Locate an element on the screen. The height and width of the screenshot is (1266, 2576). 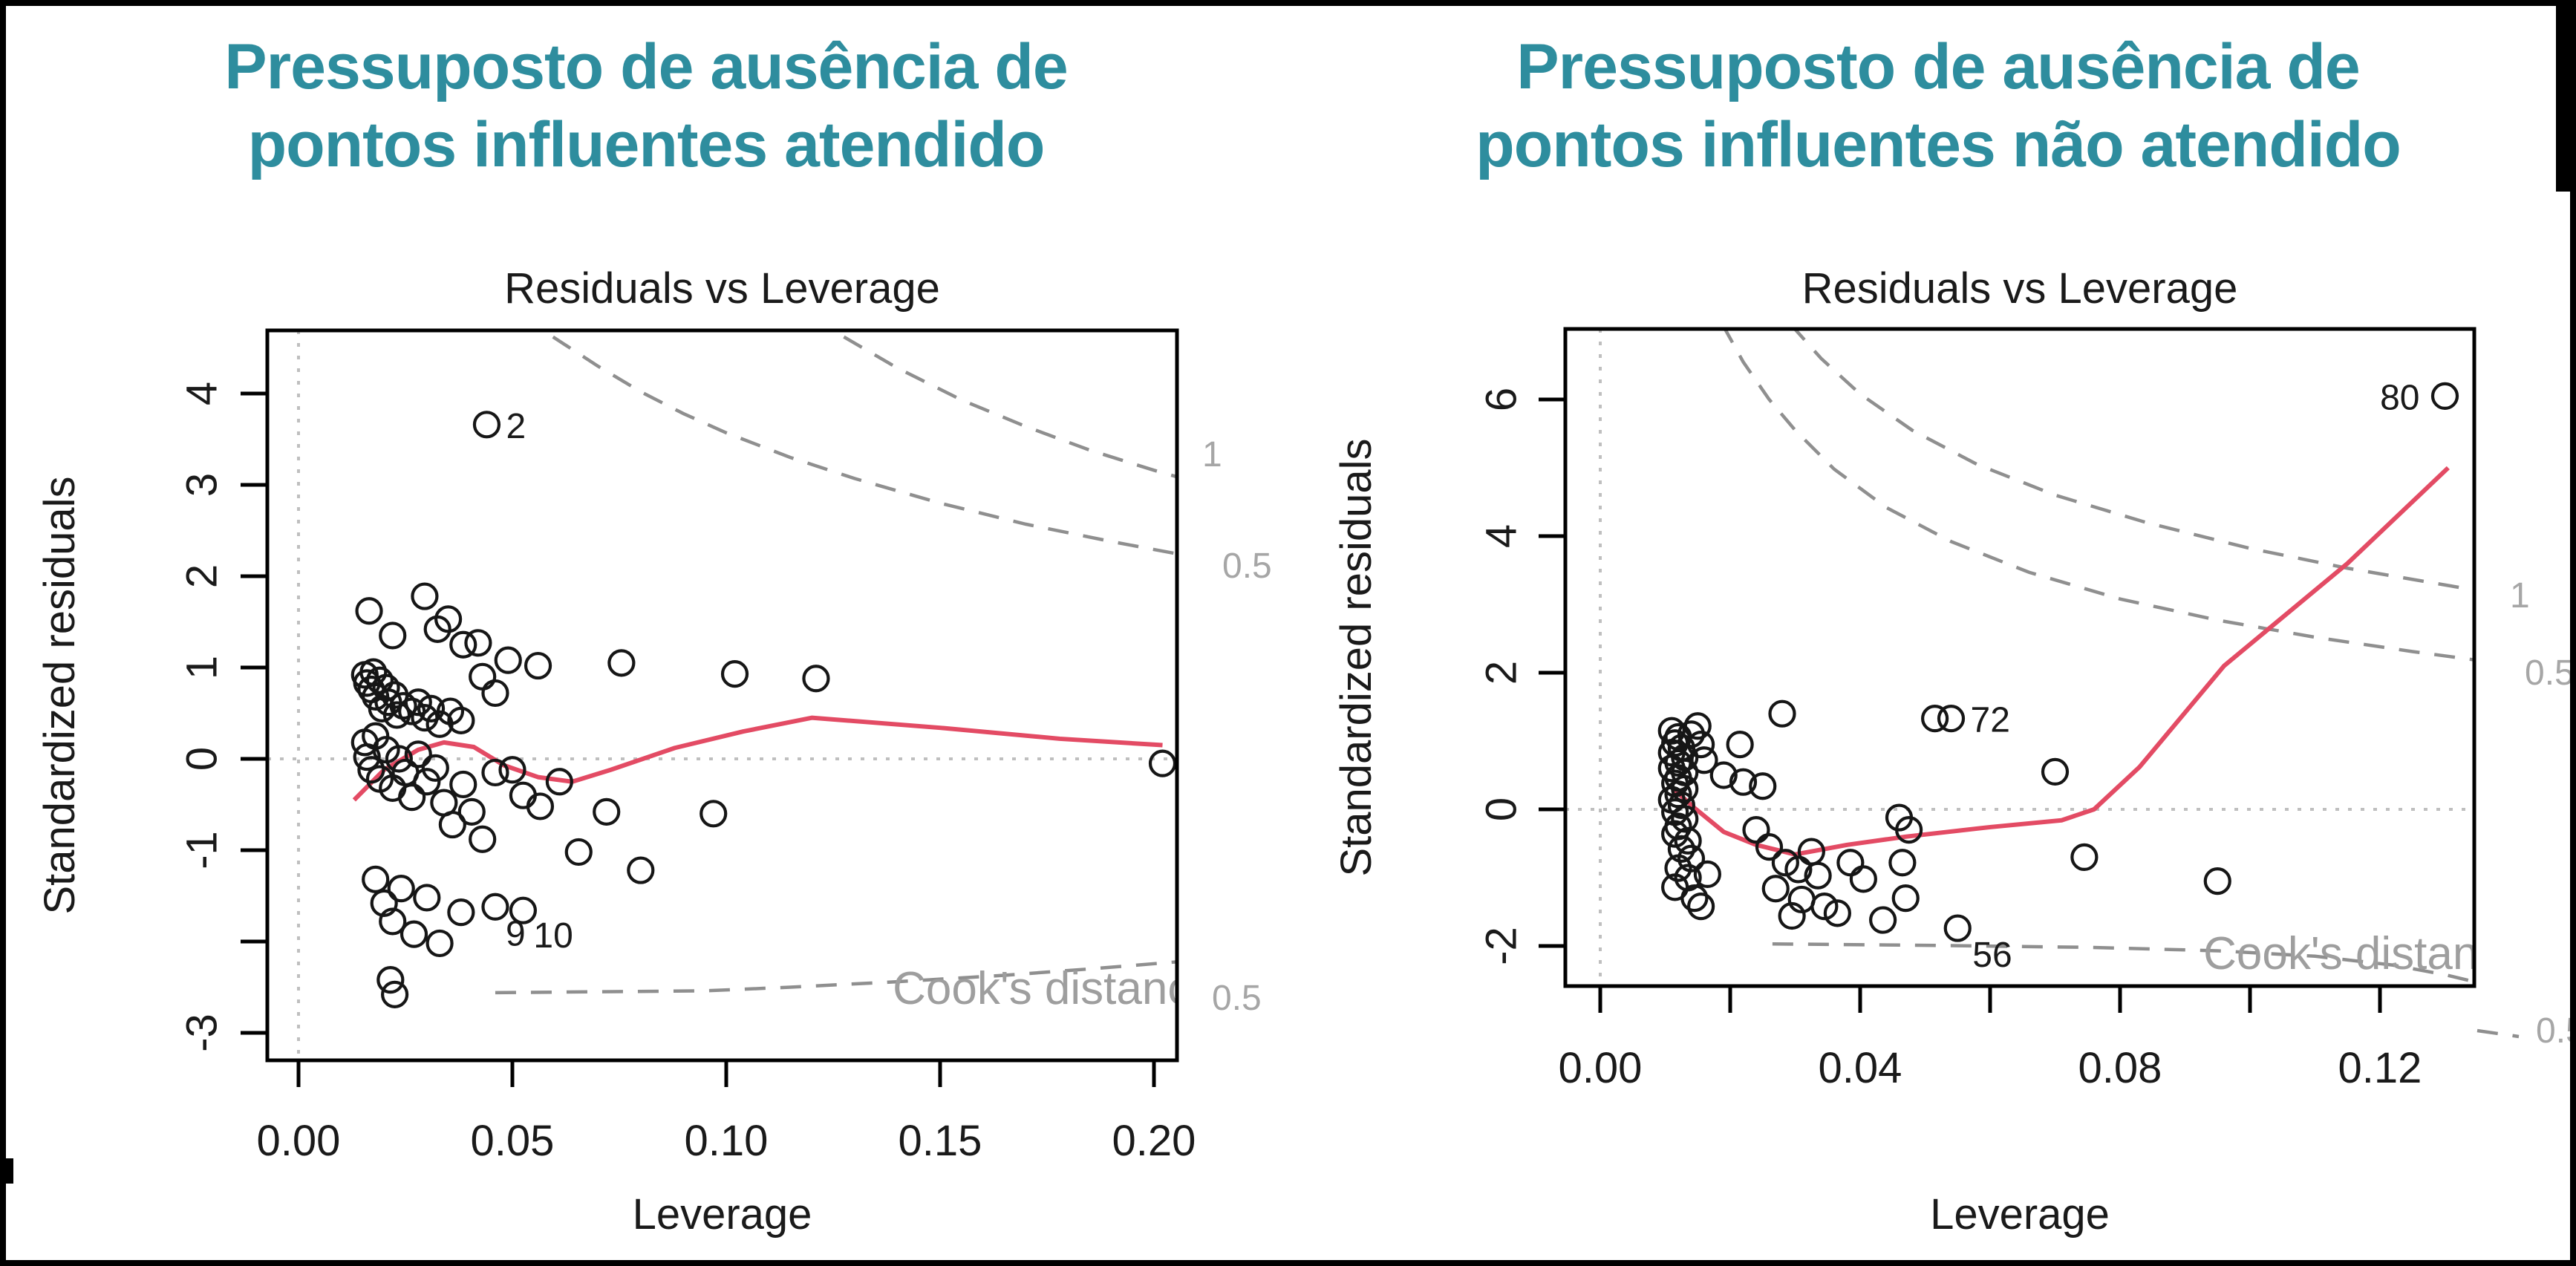
outlier-label-80: 80 is located at coordinates (2399, 398).